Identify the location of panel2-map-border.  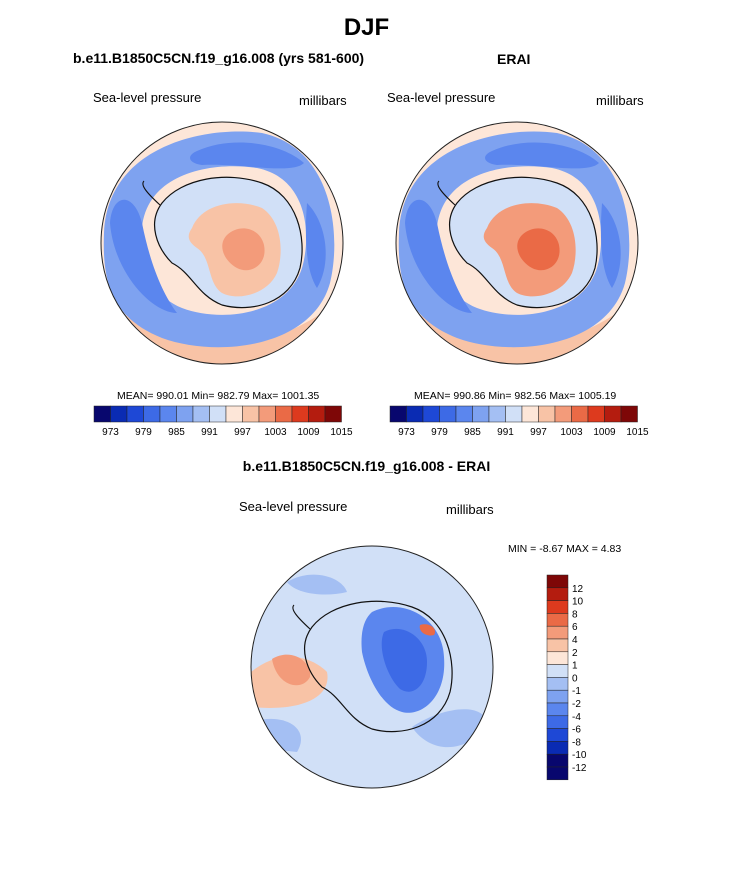
(517, 243).